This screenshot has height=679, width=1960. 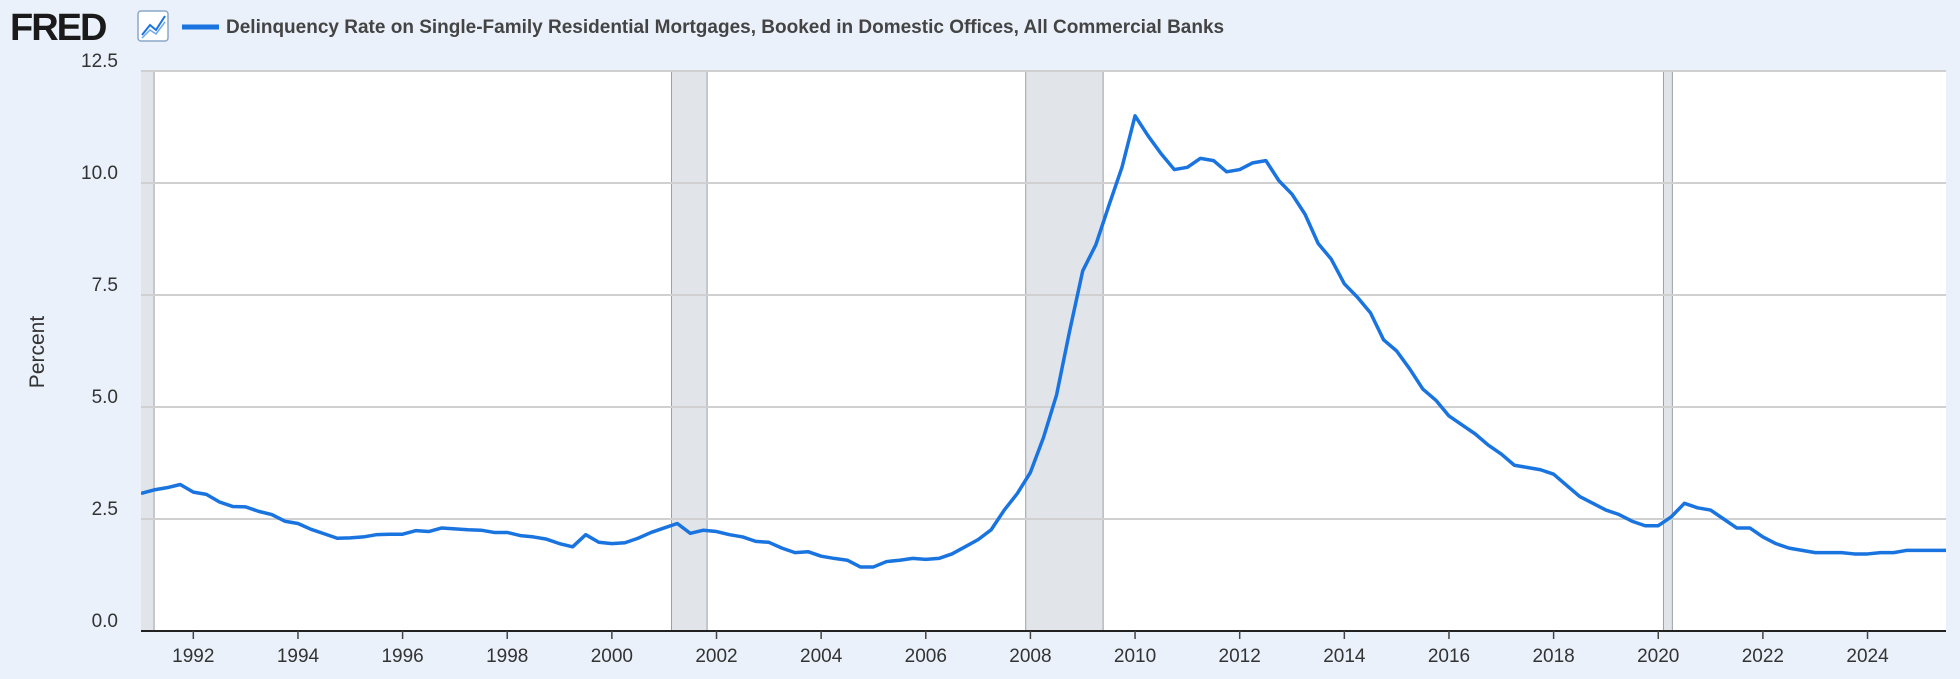 I want to click on y-tick-label: 12.5, so click(x=99, y=61).